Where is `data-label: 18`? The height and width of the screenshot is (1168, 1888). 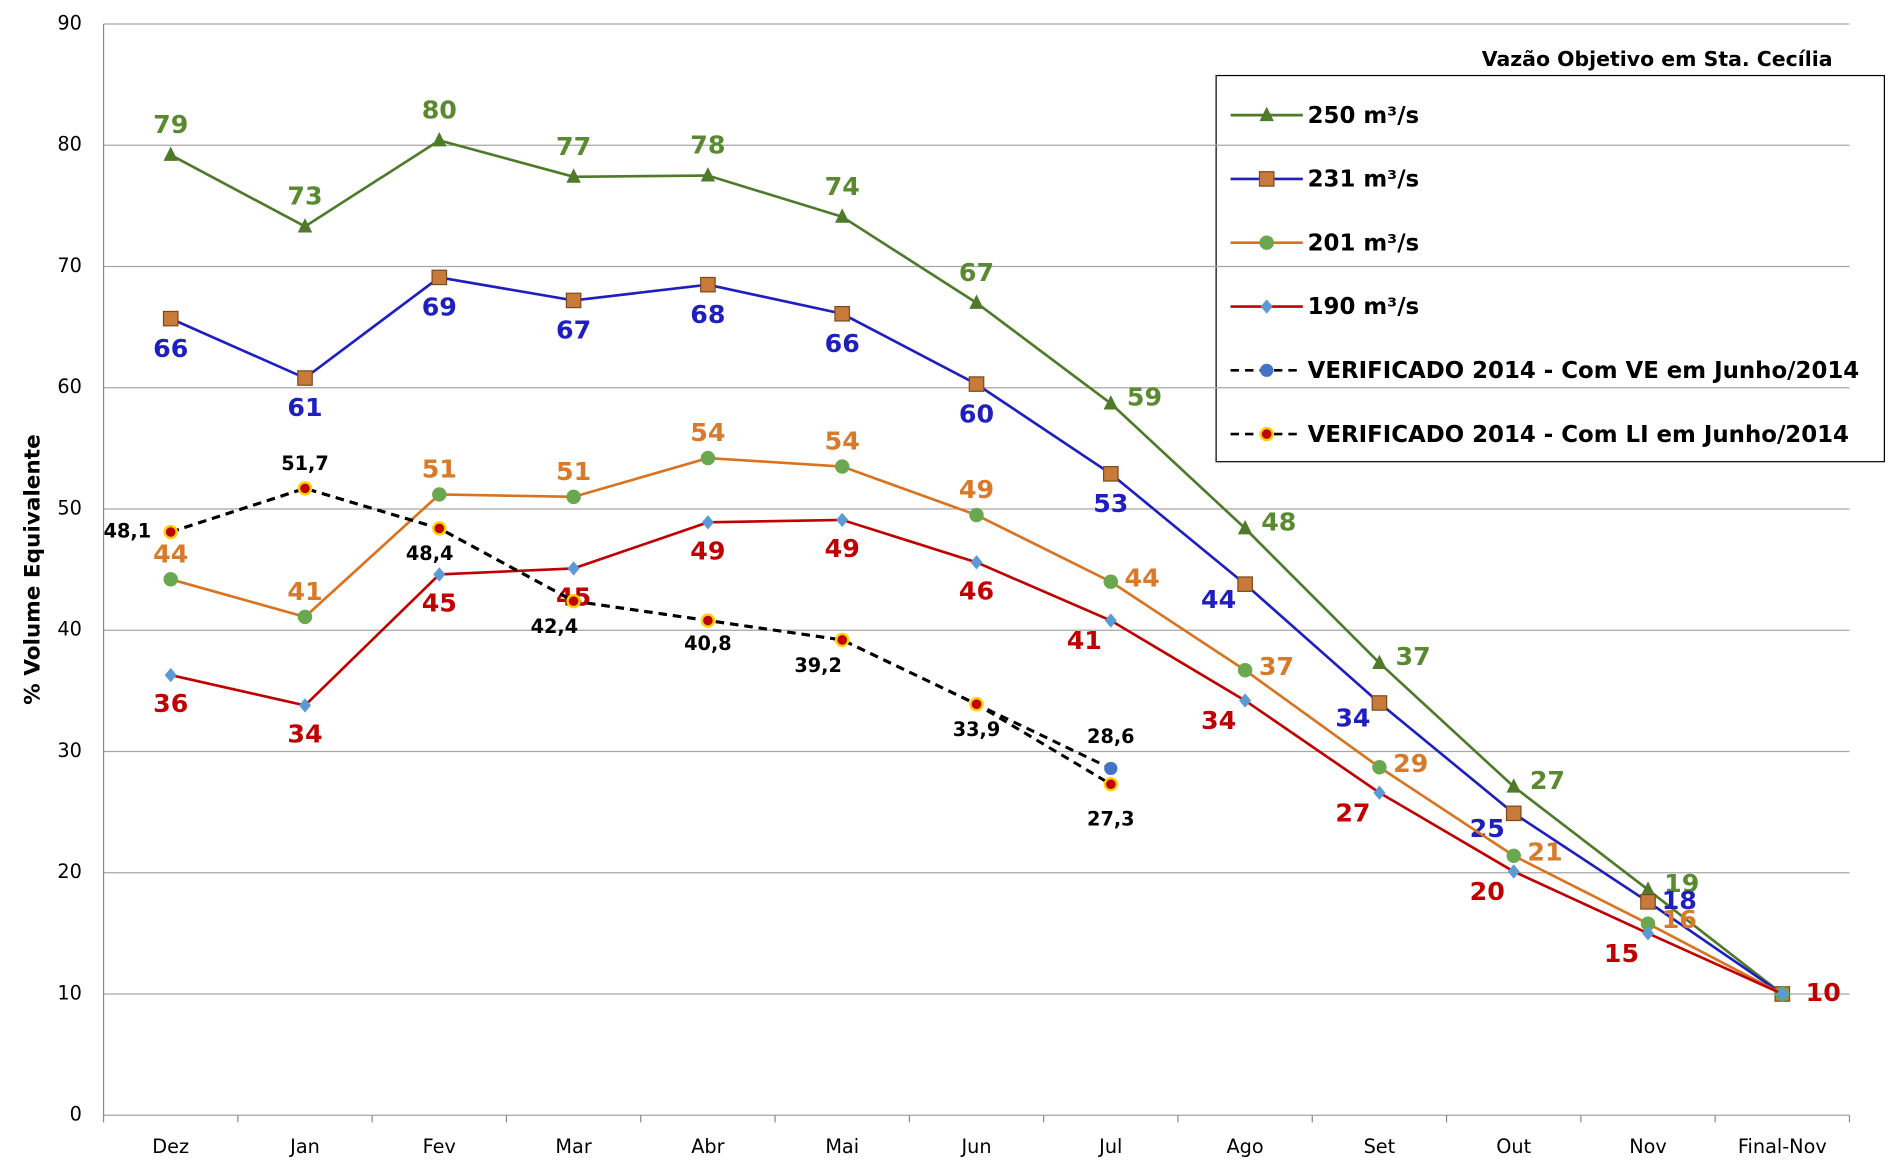 data-label: 18 is located at coordinates (1679, 900).